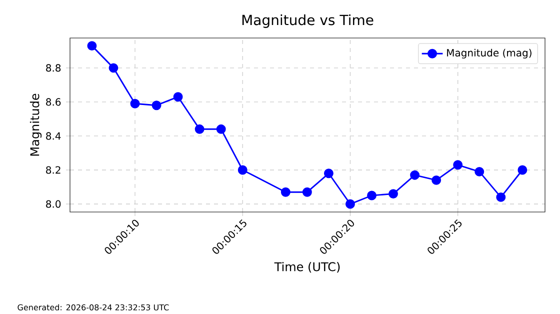 The image size is (560, 314). I want to click on y-tick-label: 8.2, so click(53, 170).